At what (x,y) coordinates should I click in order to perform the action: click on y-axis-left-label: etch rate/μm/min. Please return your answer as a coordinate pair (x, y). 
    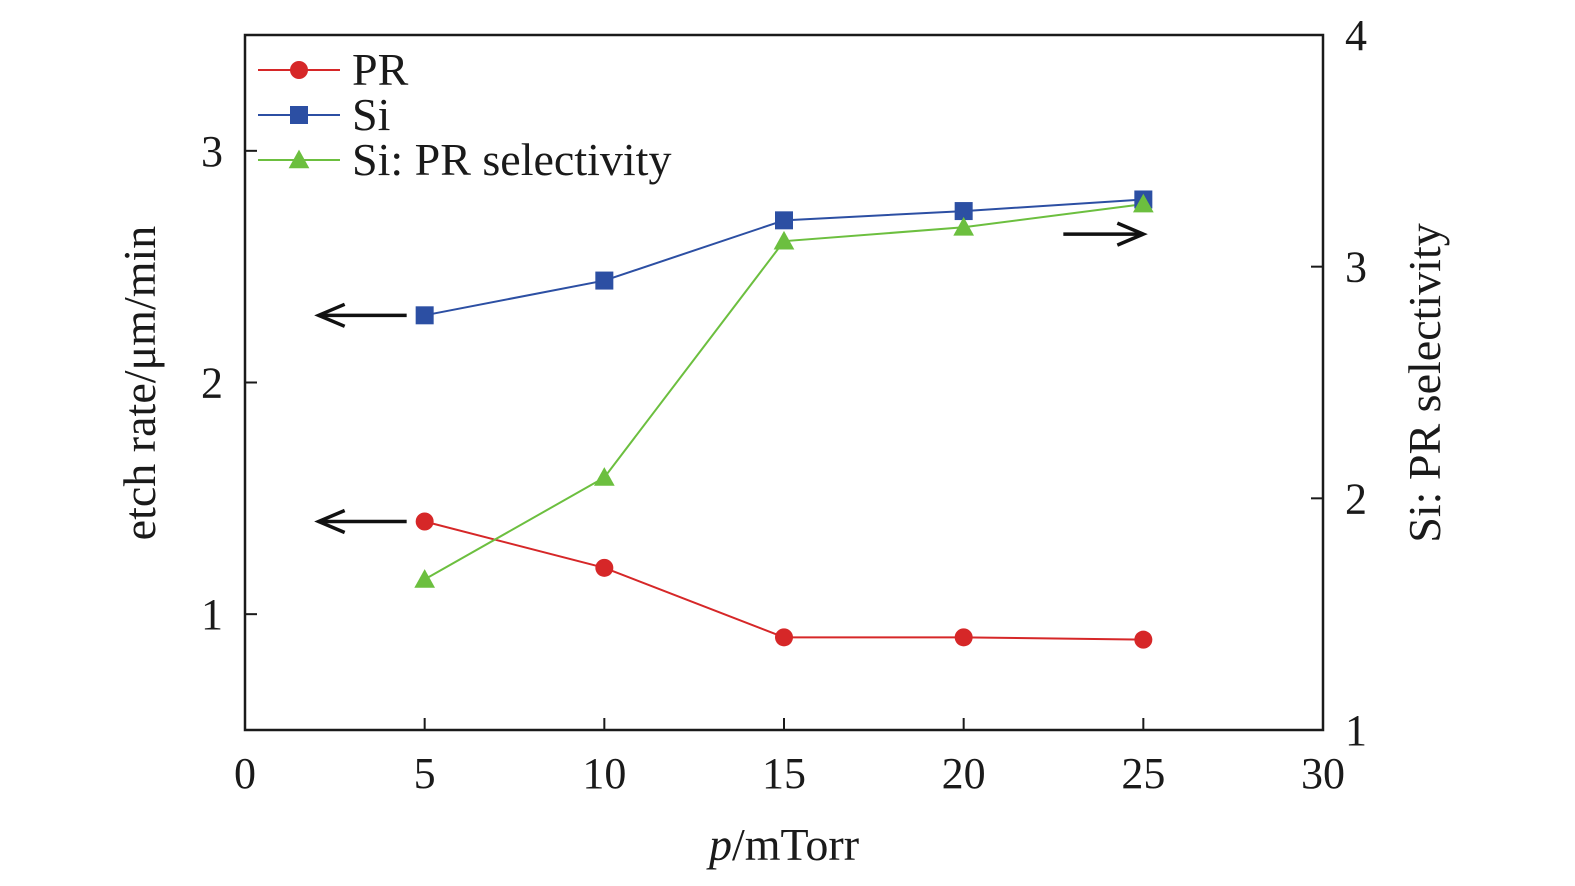
    Looking at the image, I should click on (139, 383).